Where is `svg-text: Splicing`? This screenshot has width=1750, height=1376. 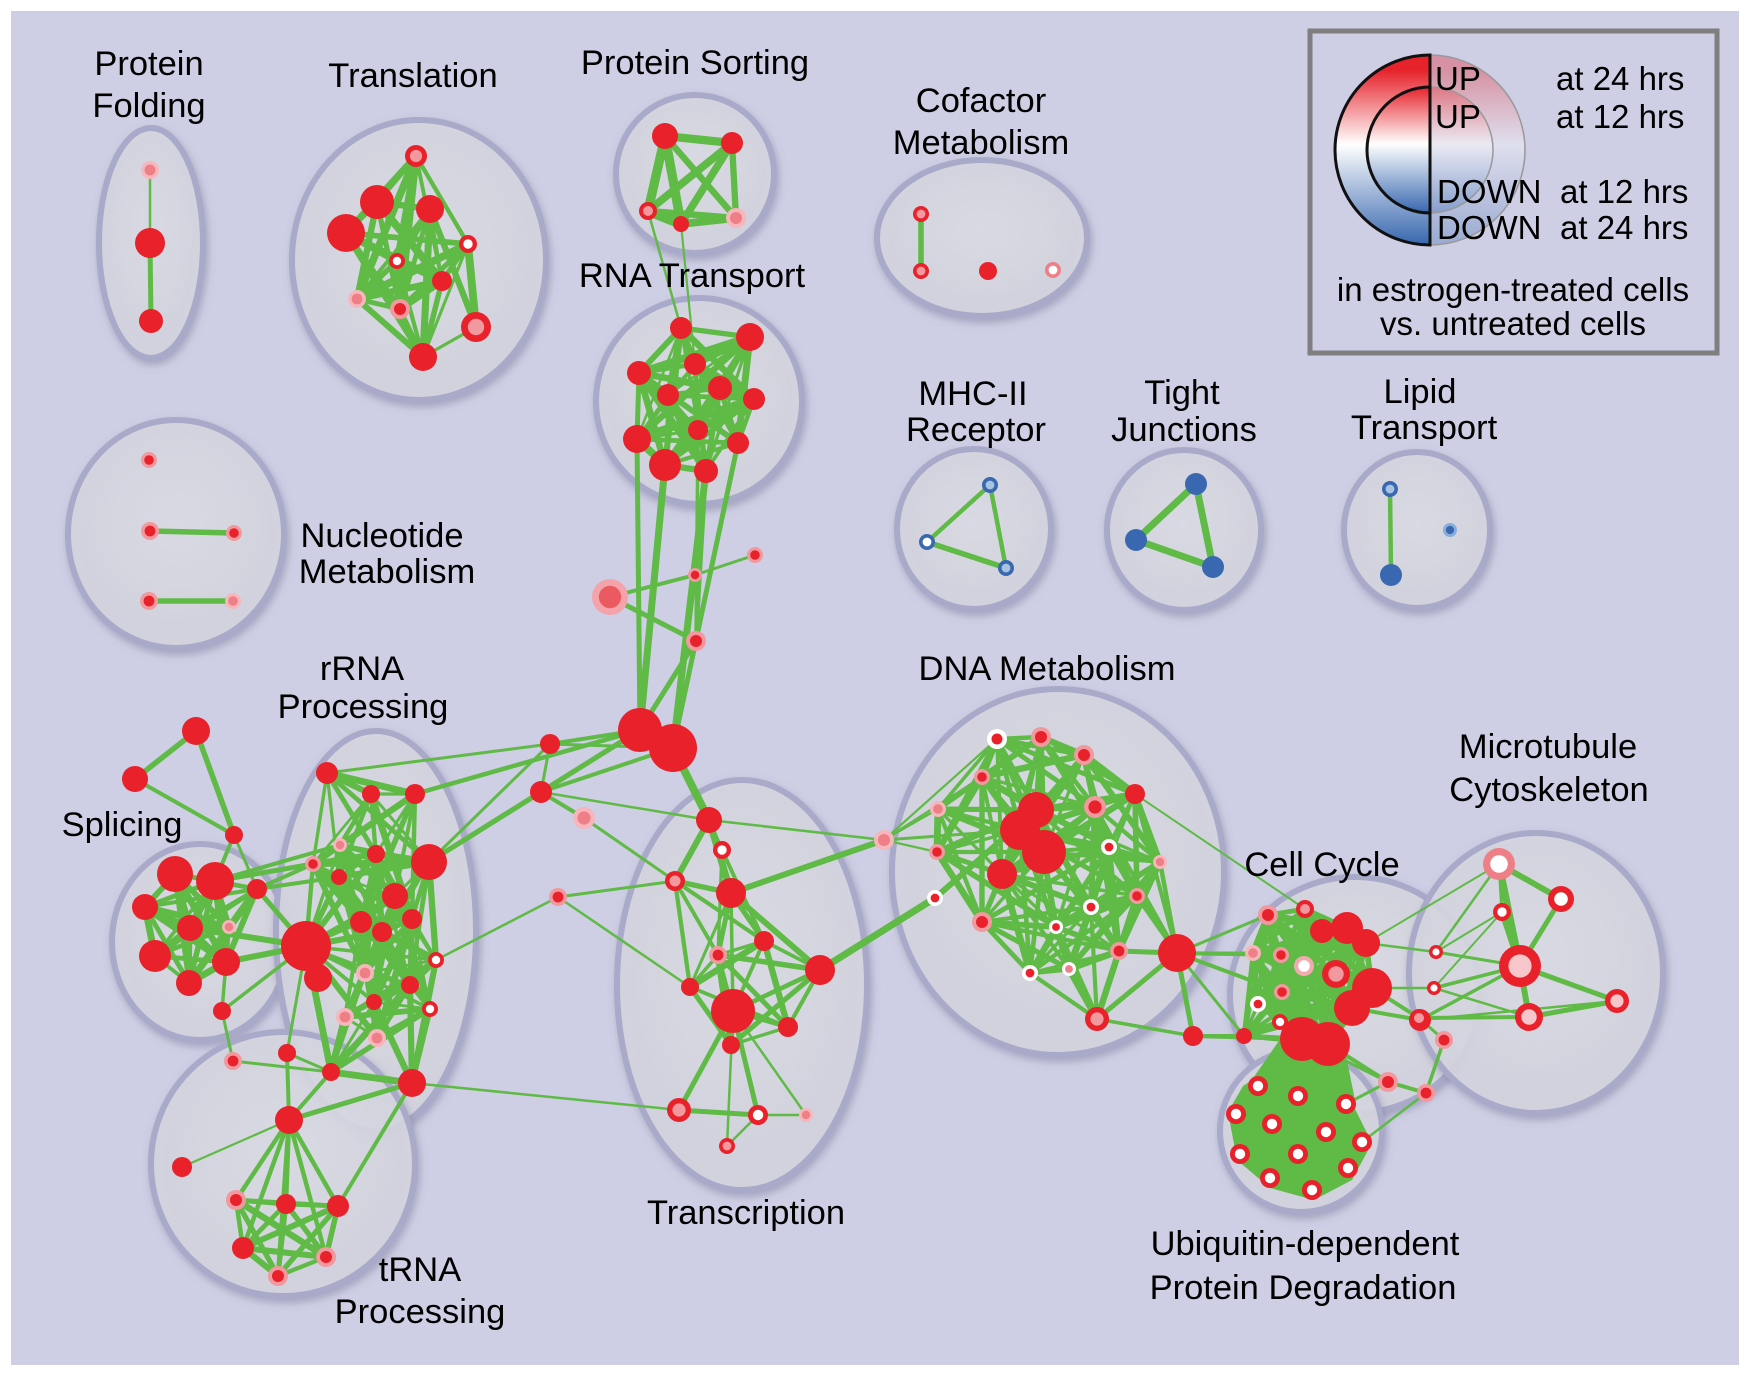 svg-text: Splicing is located at coordinates (122, 825).